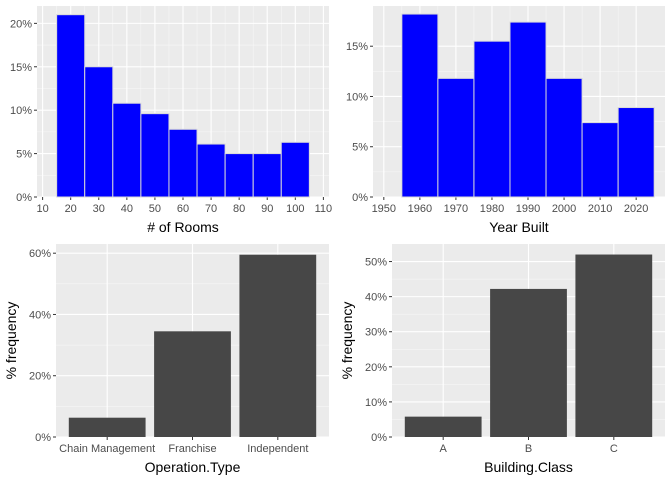  Describe the element at coordinates (528, 467) in the screenshot. I see `x-axis-title: Building.Class` at that location.